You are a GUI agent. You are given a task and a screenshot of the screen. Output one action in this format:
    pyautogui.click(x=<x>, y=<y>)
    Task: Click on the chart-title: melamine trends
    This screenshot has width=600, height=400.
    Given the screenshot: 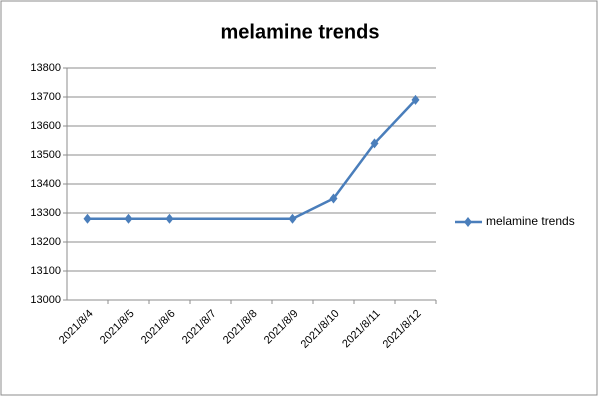 What is the action you would take?
    pyautogui.click(x=300, y=32)
    